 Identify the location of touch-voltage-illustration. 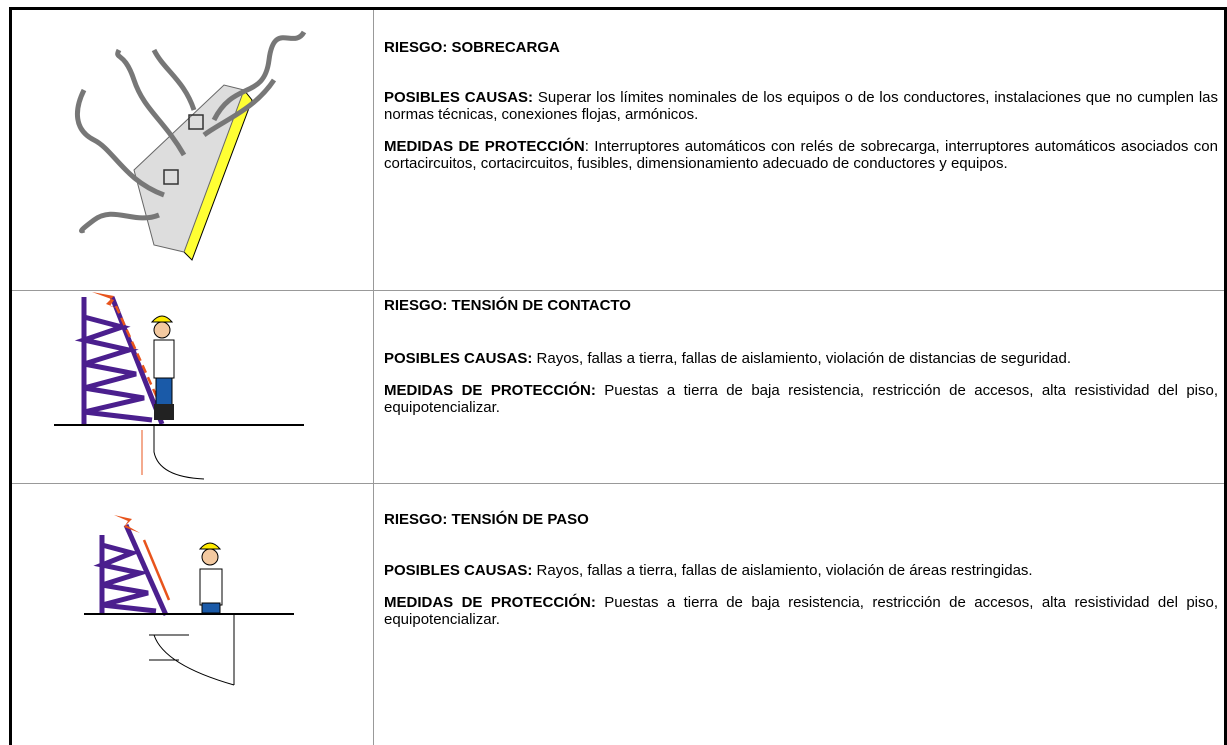
(179, 386).